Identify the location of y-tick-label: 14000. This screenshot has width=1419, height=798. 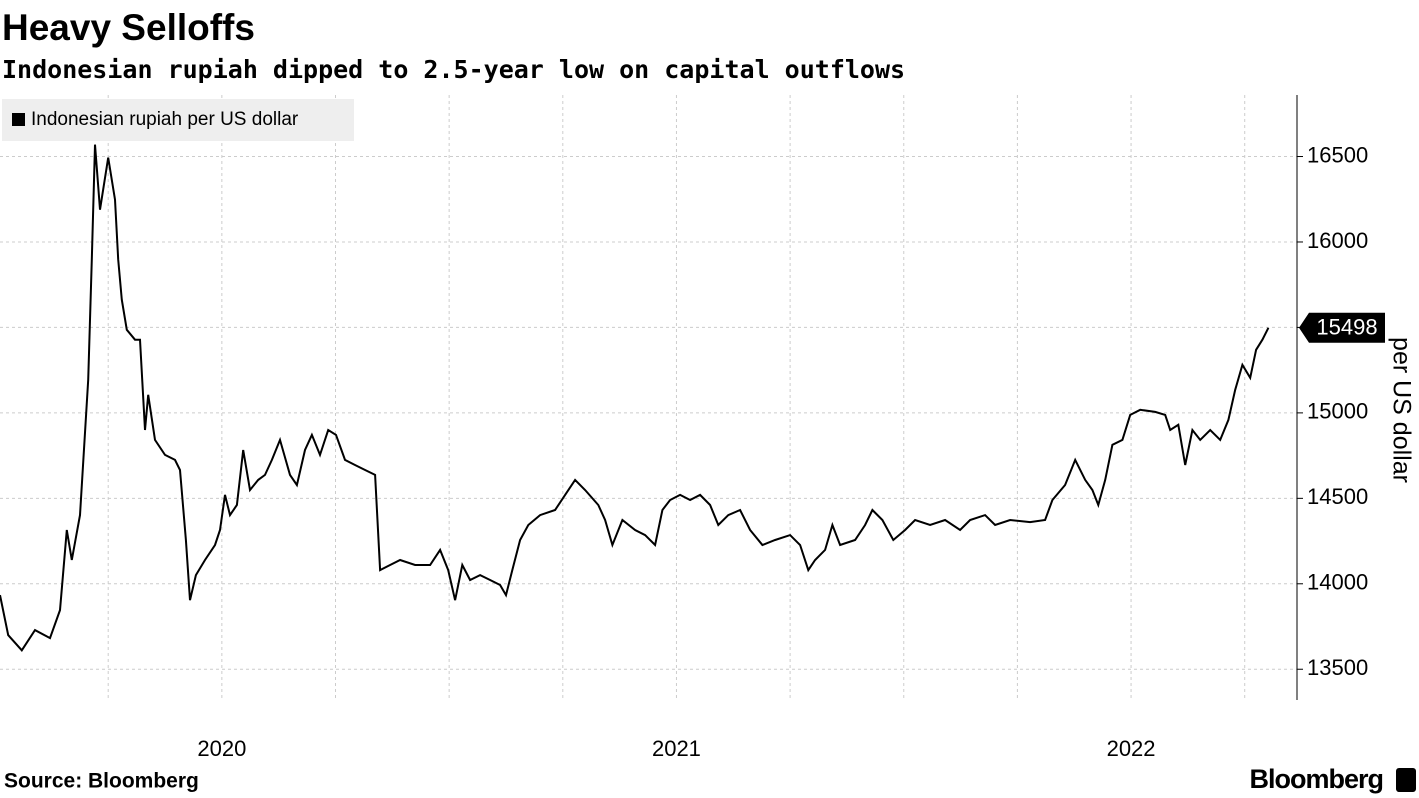
(1337, 582).